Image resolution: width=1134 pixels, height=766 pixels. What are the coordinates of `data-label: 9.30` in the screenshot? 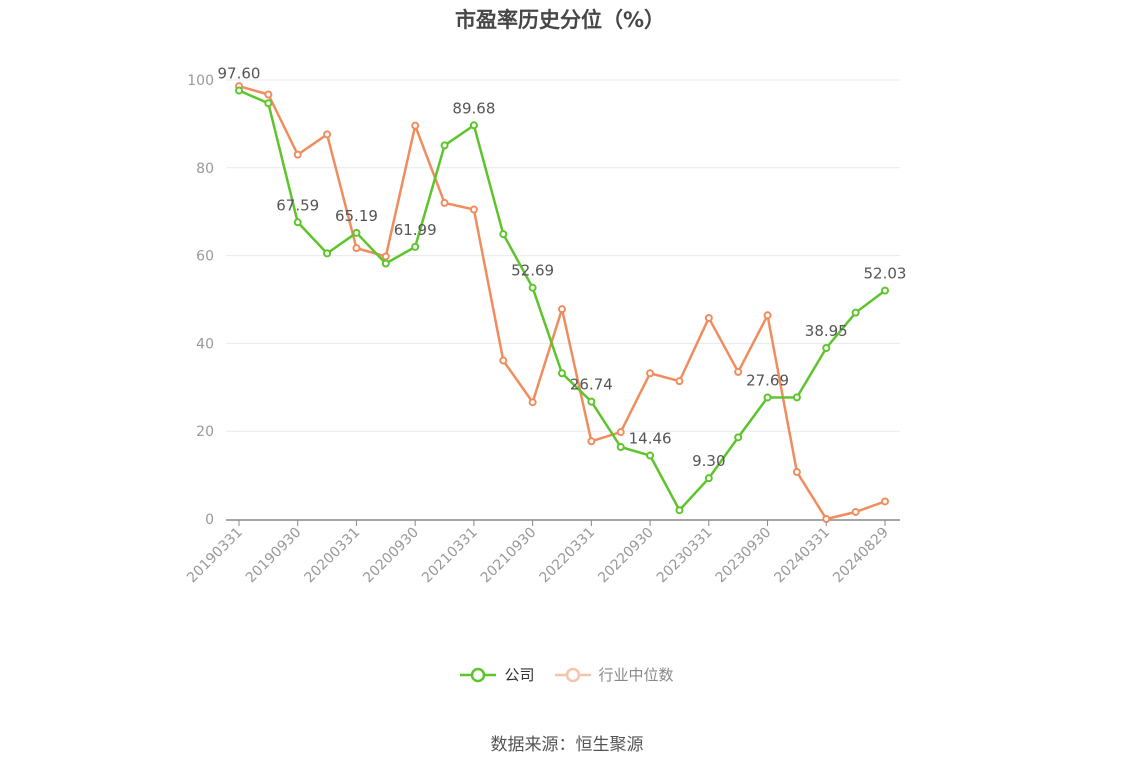 It's located at (708, 461).